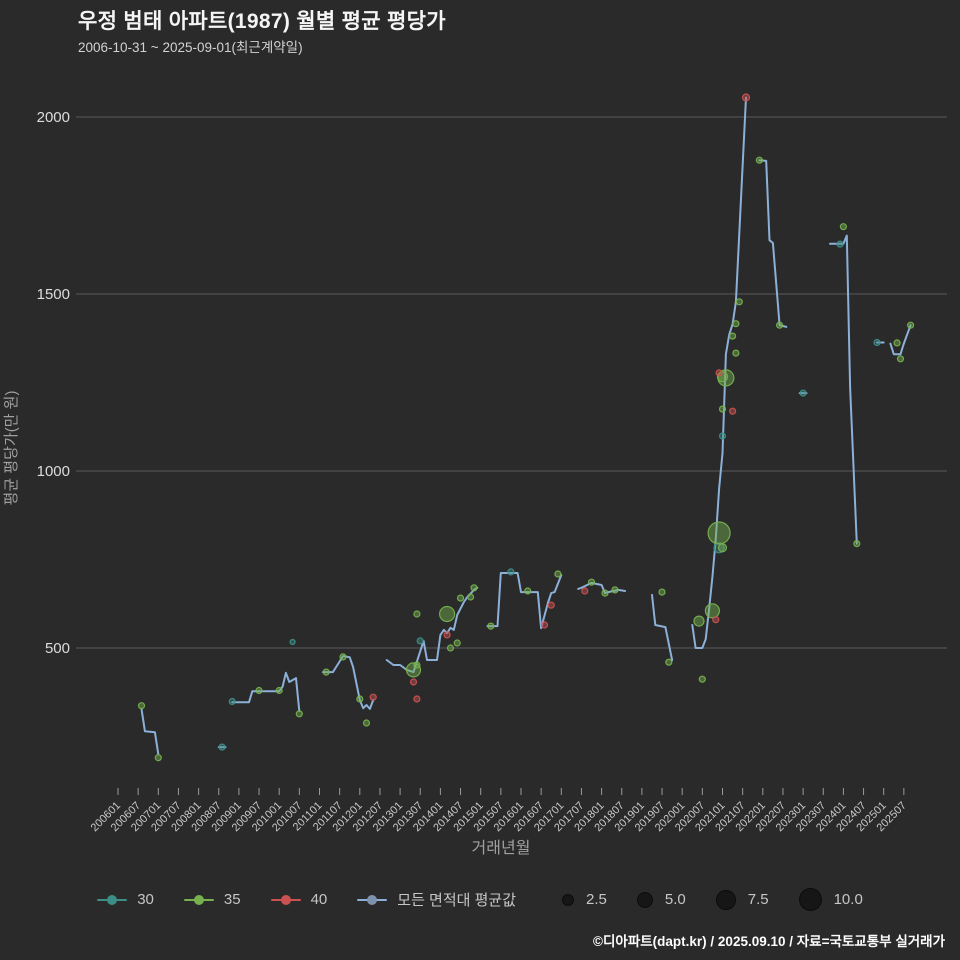  I want to click on legend-item-average: 모든 면적대 평균값, so click(436, 899).